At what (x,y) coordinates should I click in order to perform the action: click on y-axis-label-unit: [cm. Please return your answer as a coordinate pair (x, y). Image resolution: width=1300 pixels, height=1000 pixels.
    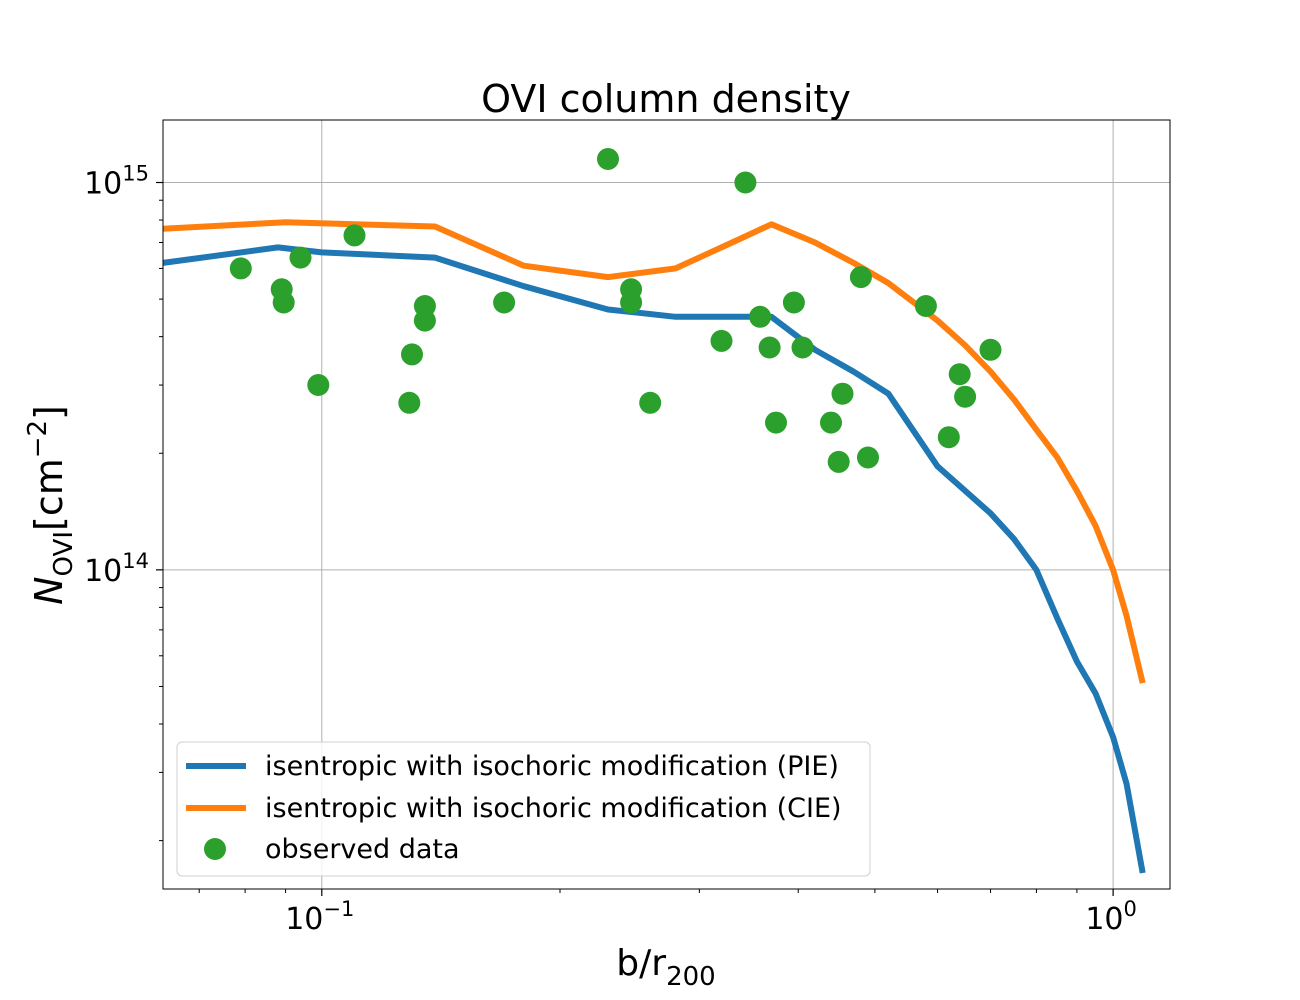
    Looking at the image, I should click on (49, 494).